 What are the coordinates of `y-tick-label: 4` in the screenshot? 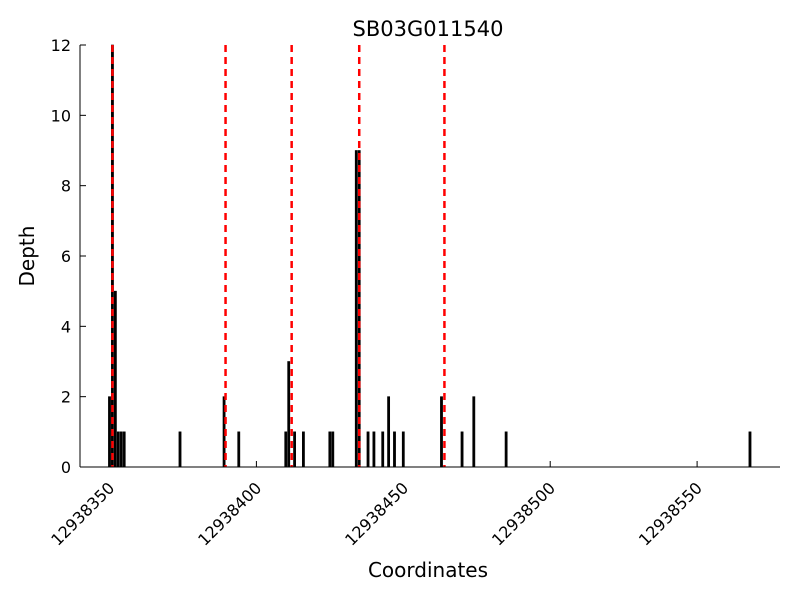 It's located at (66, 326).